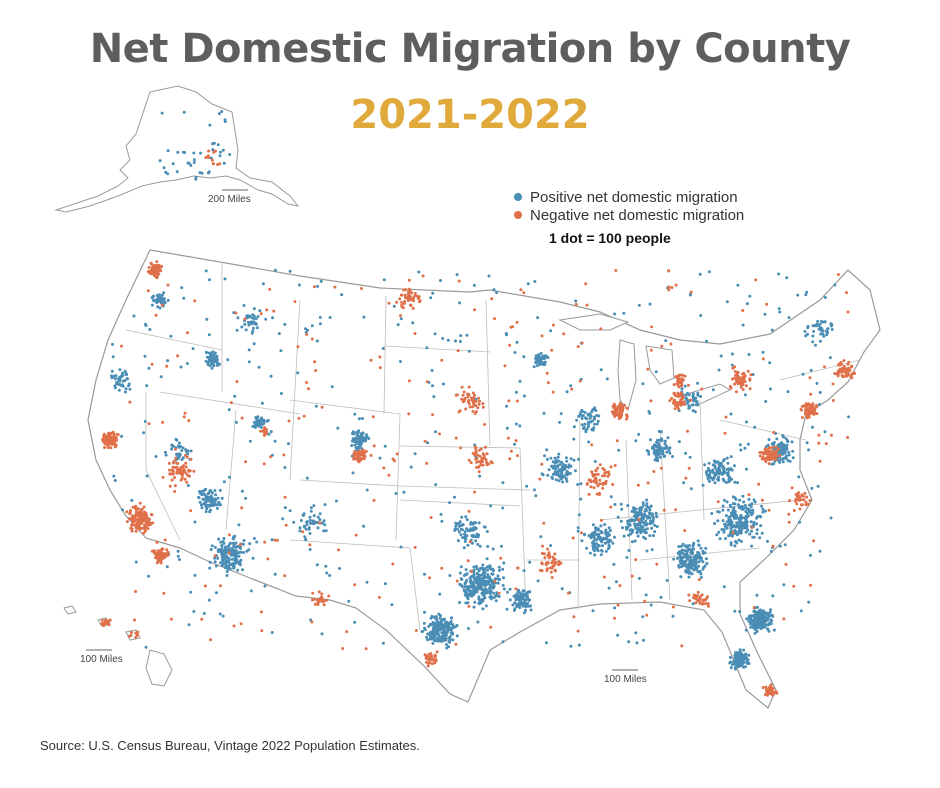 The height and width of the screenshot is (788, 940). What do you see at coordinates (470, 49) in the screenshot?
I see `map-title: Net Domestic Migration by County` at bounding box center [470, 49].